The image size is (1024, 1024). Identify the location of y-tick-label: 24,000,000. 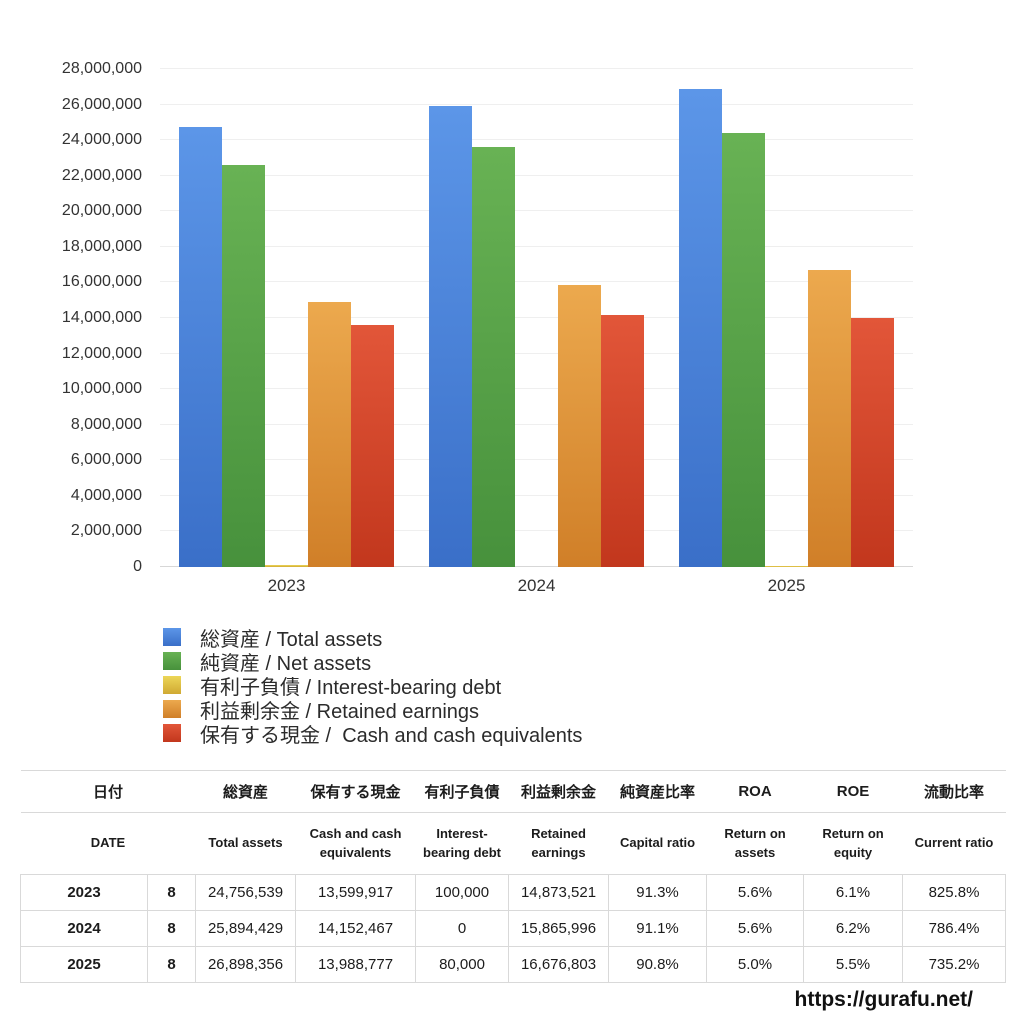
(101, 140).